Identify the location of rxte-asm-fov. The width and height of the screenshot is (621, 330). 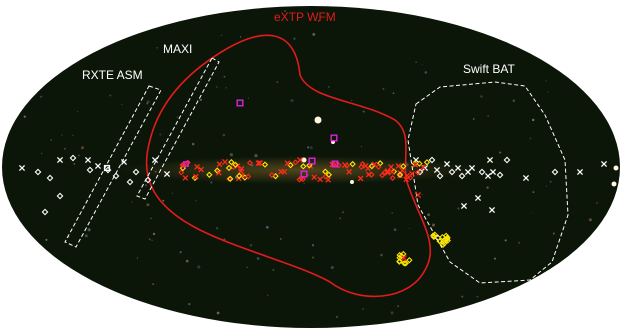
(113, 166).